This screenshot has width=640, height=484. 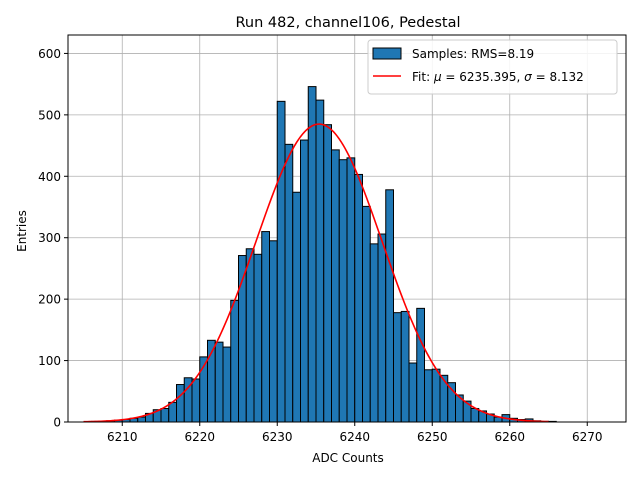 What do you see at coordinates (348, 458) in the screenshot?
I see `x-axis-label: ADC Counts` at bounding box center [348, 458].